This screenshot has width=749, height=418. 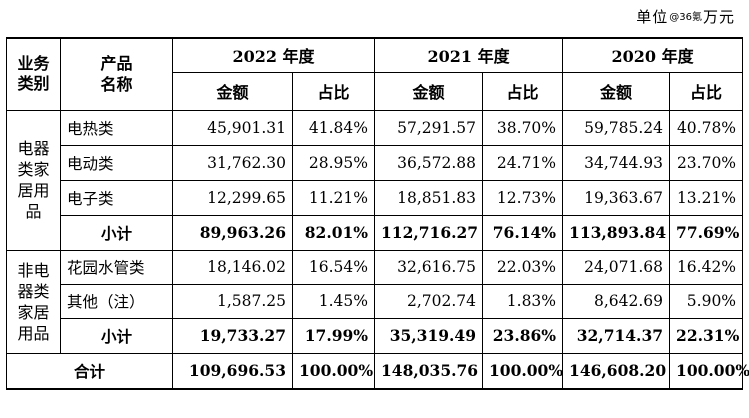 What do you see at coordinates (116, 267) in the screenshot?
I see `product-name: 花园水管类` at bounding box center [116, 267].